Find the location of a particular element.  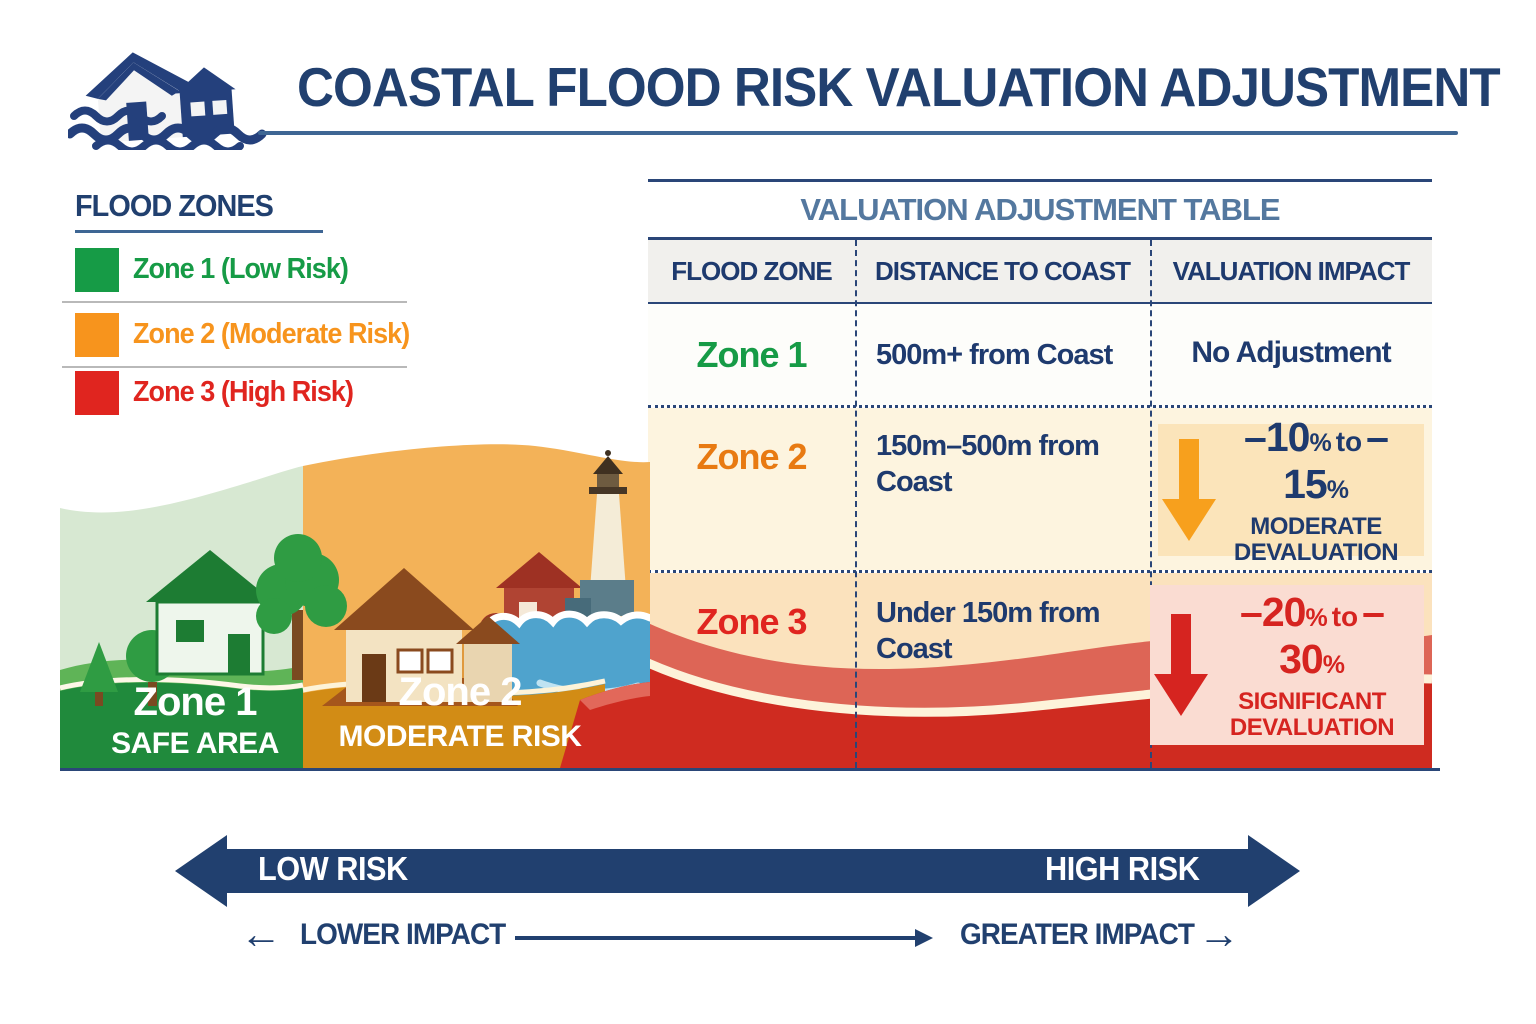

zone3-impact-text: –20% to–30% SIGNIFICANT DEVALUATION is located at coordinates (1312, 665).